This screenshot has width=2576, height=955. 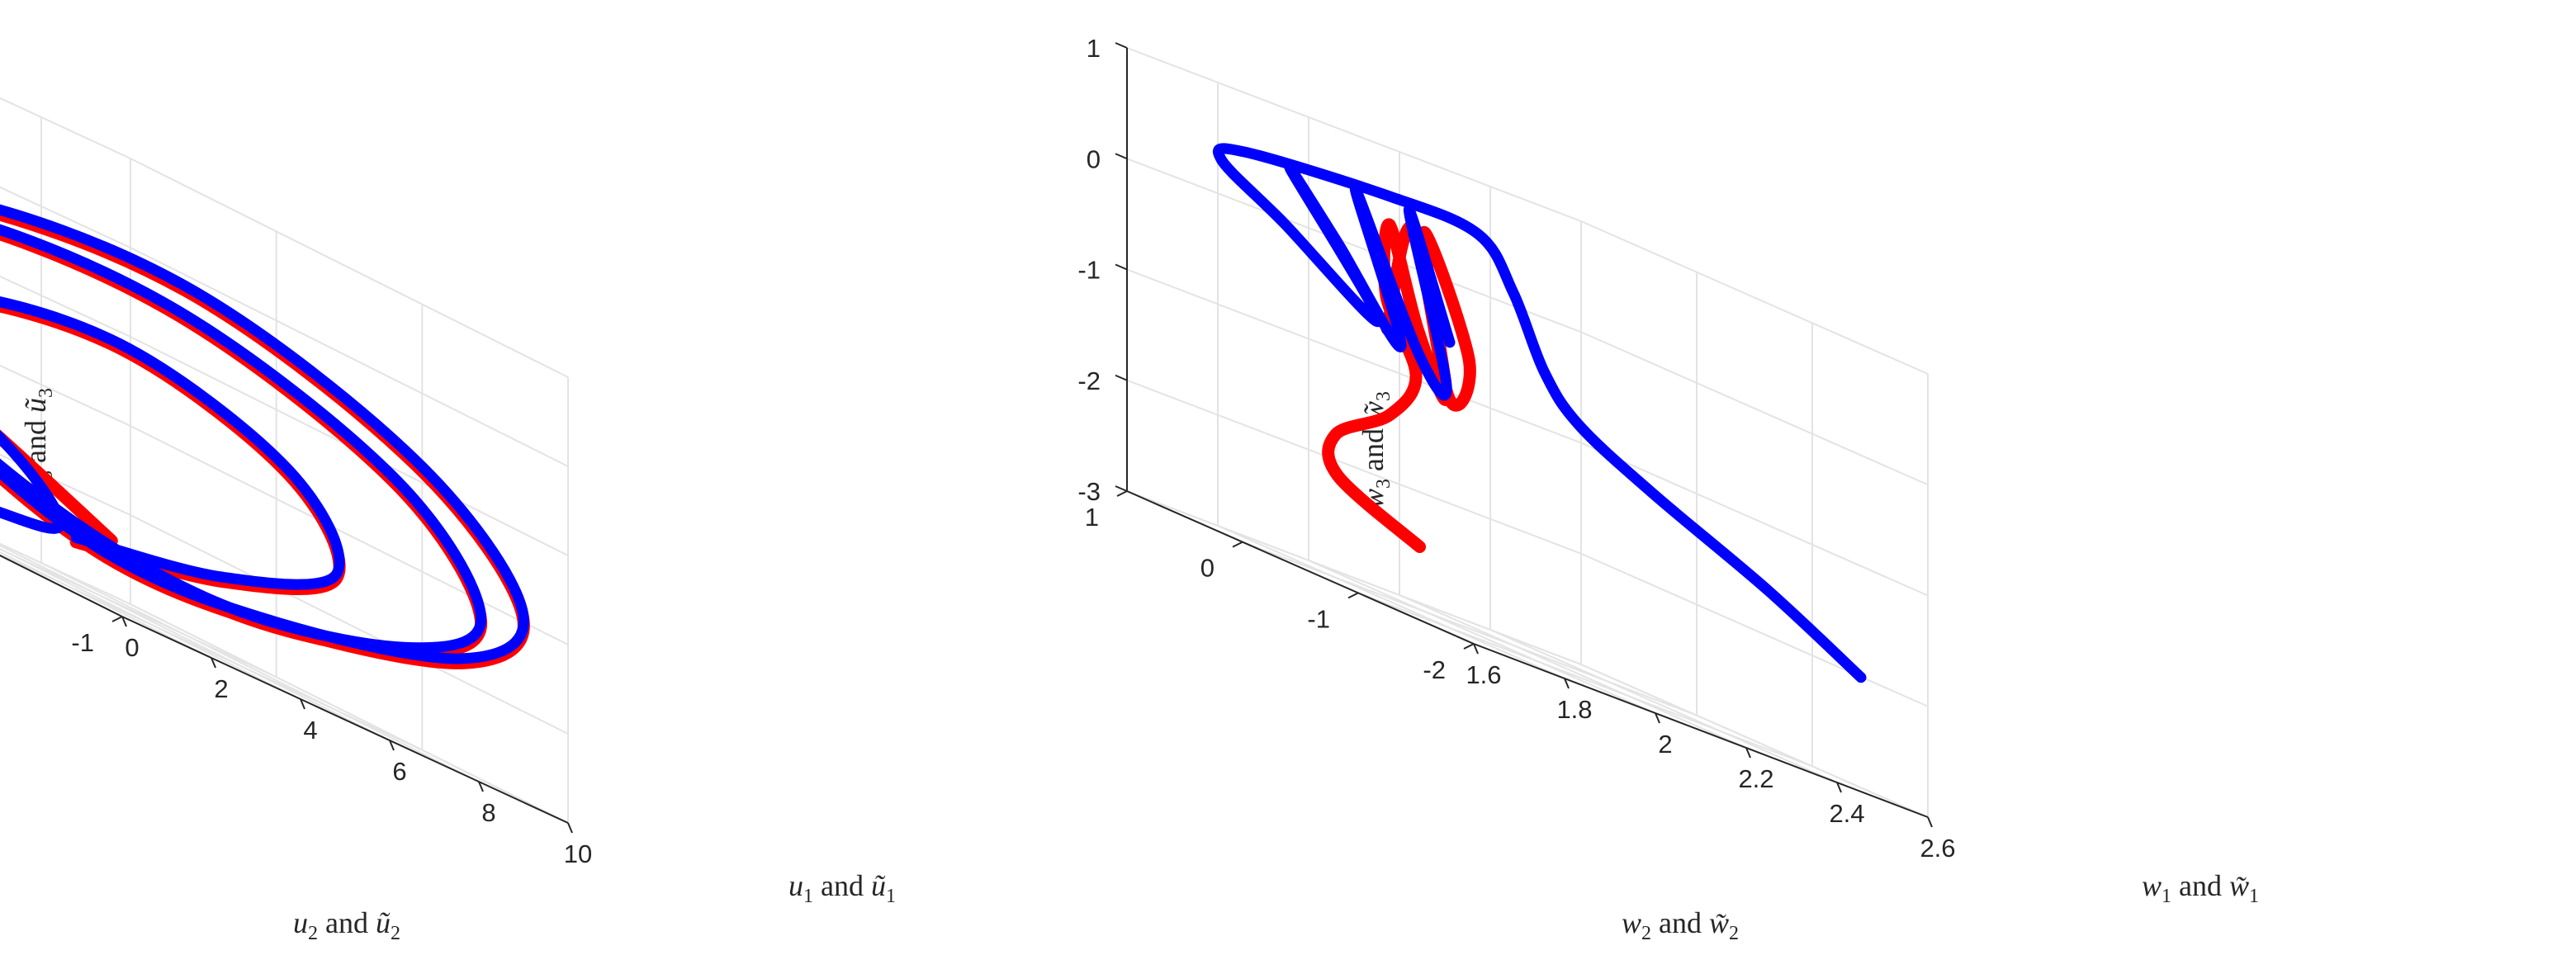 I want to click on x-tick-label: 1.6, so click(x=1483, y=674).